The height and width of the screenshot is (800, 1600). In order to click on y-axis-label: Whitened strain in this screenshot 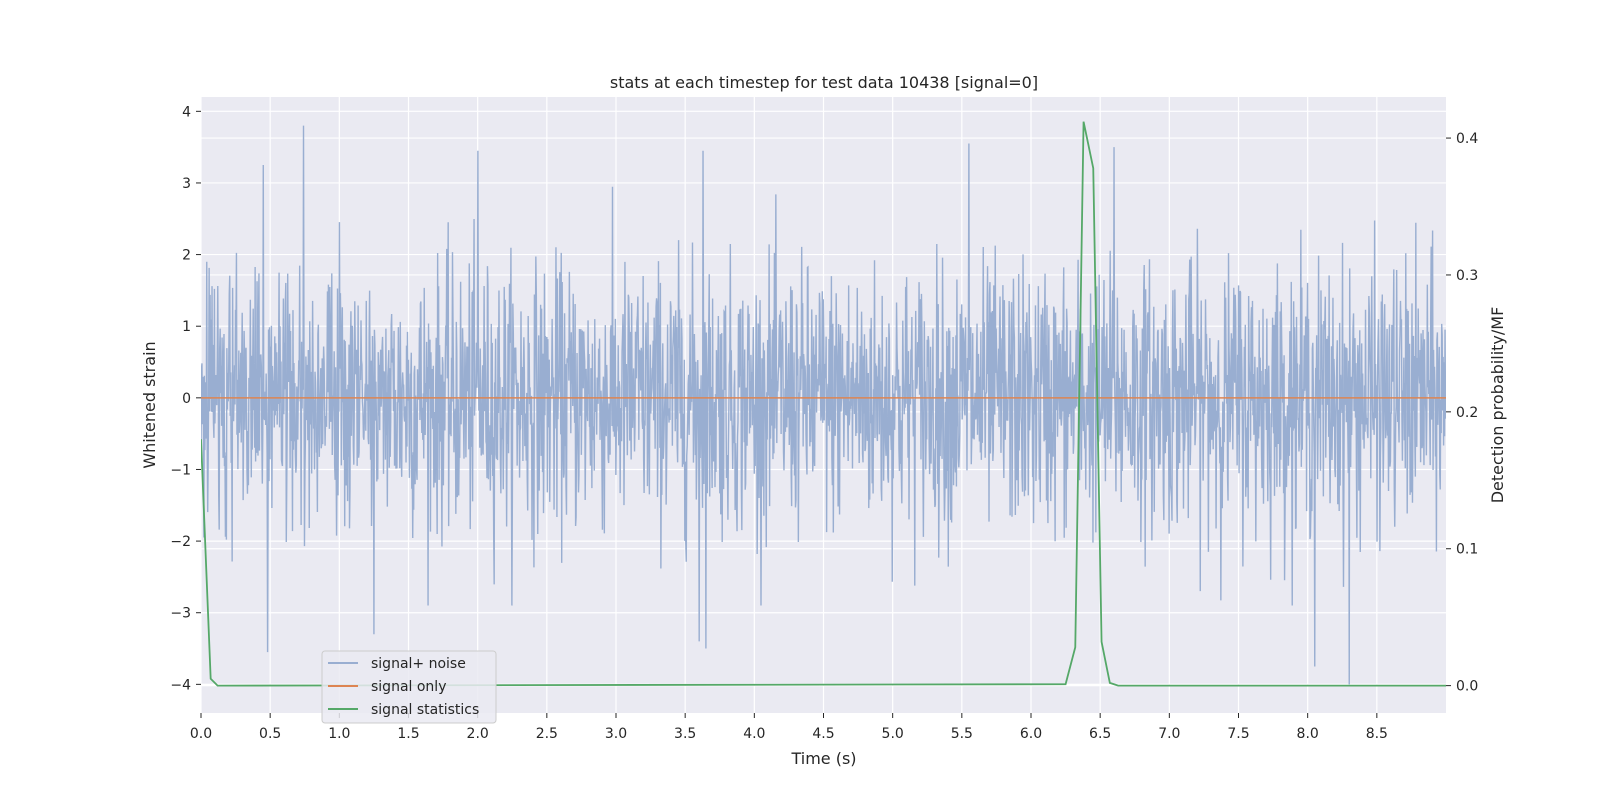, I will do `click(149, 404)`.